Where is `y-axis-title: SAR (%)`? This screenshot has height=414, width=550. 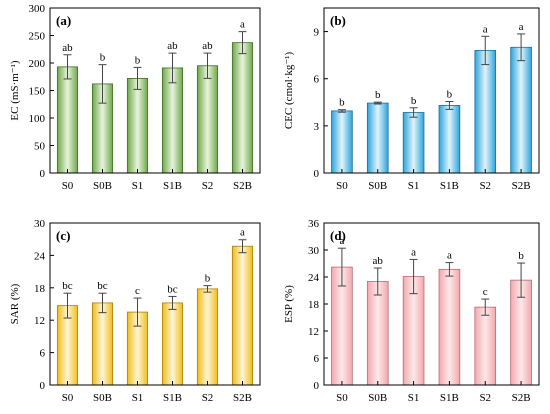 y-axis-title: SAR (%) is located at coordinates (15, 303).